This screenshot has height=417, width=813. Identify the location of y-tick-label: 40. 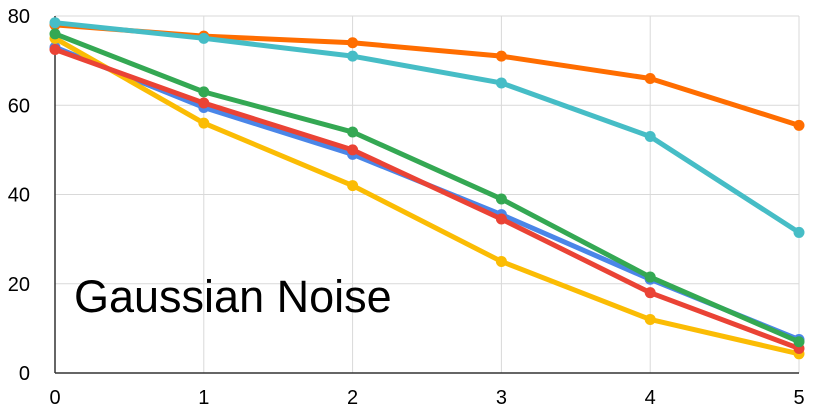
(19, 196).